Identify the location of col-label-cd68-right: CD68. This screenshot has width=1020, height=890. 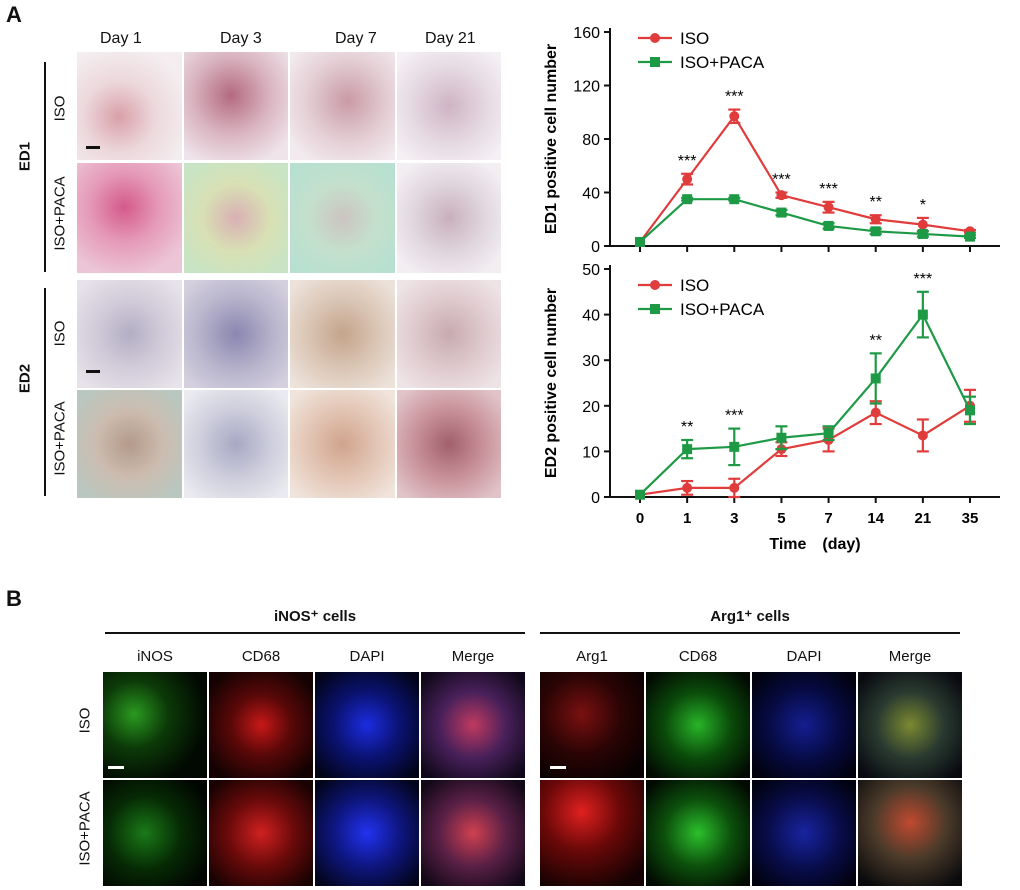
(698, 656).